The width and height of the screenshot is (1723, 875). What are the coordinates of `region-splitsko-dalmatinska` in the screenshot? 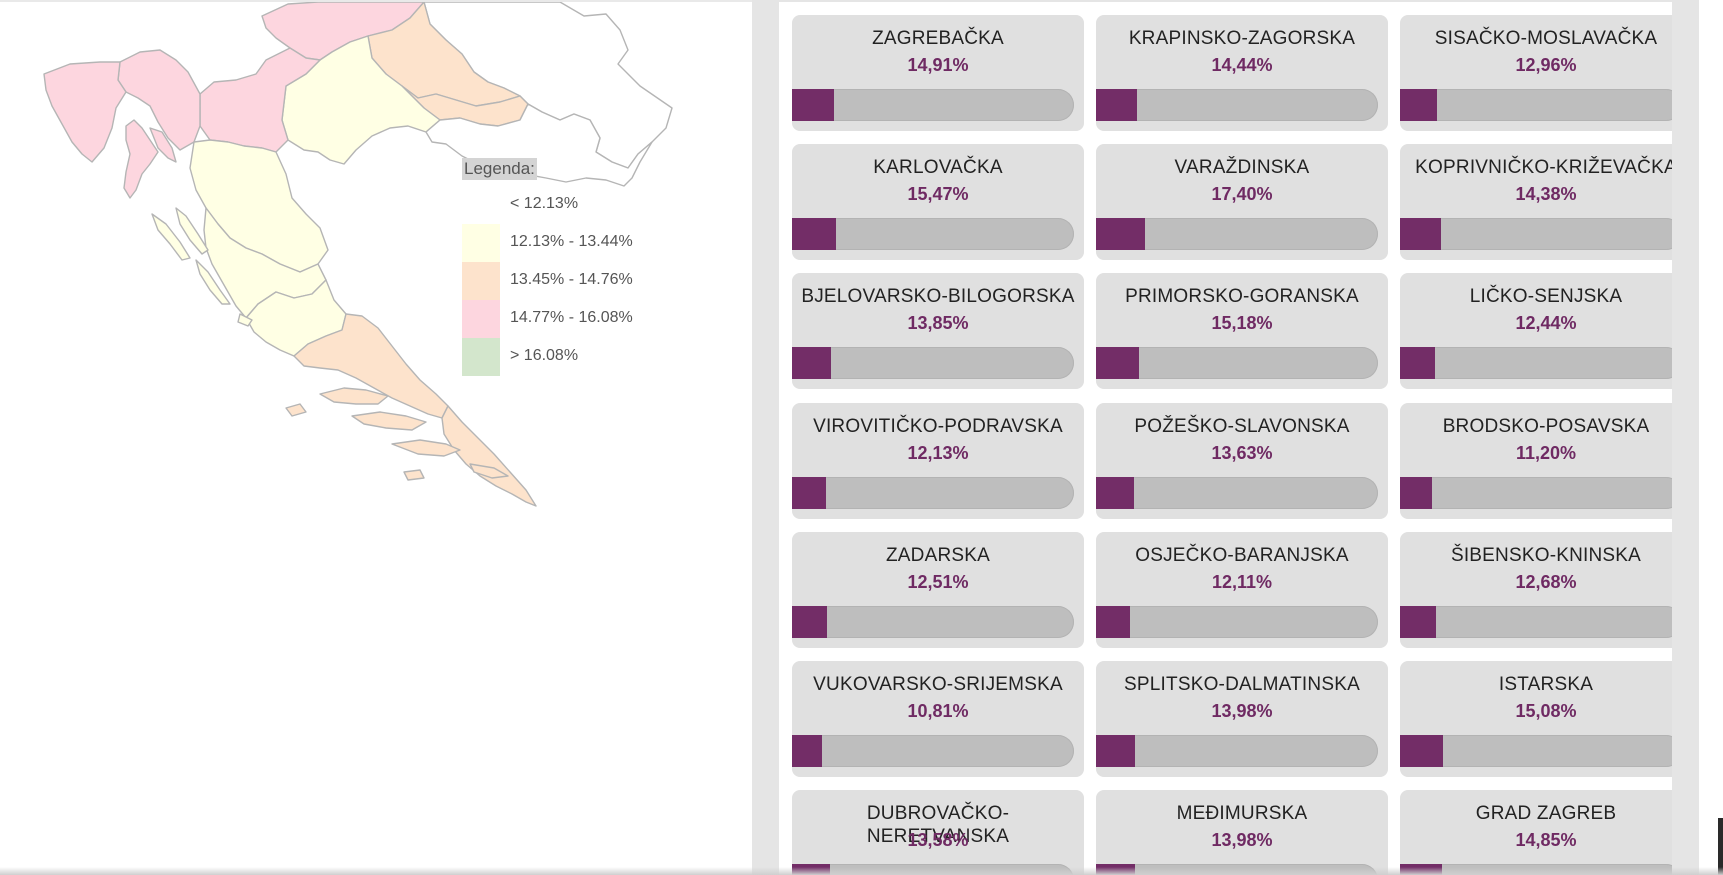 It's located at (371, 366).